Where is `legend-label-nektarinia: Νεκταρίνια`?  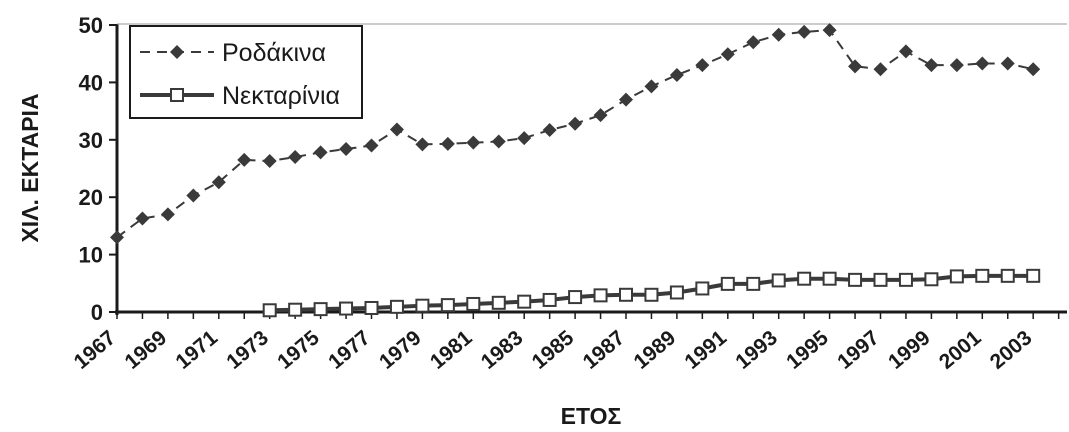
legend-label-nektarinia: Νεκταρίνια is located at coordinates (281, 96).